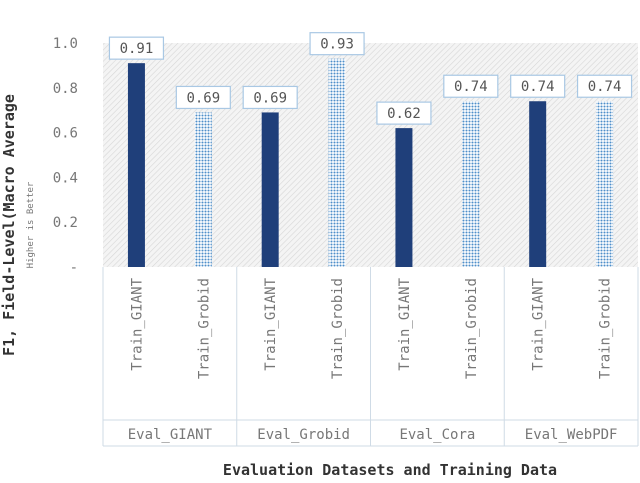  I want to click on group-label: Eval_GIANT, so click(170, 435).